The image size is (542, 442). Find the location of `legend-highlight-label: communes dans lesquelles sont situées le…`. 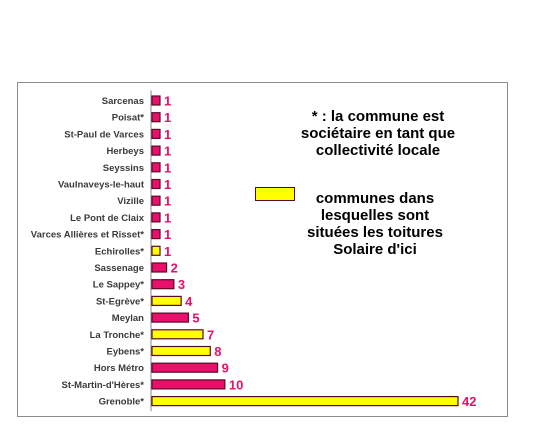

legend-highlight-label: communes dans lesquelles sont situées le… is located at coordinates (375, 224).